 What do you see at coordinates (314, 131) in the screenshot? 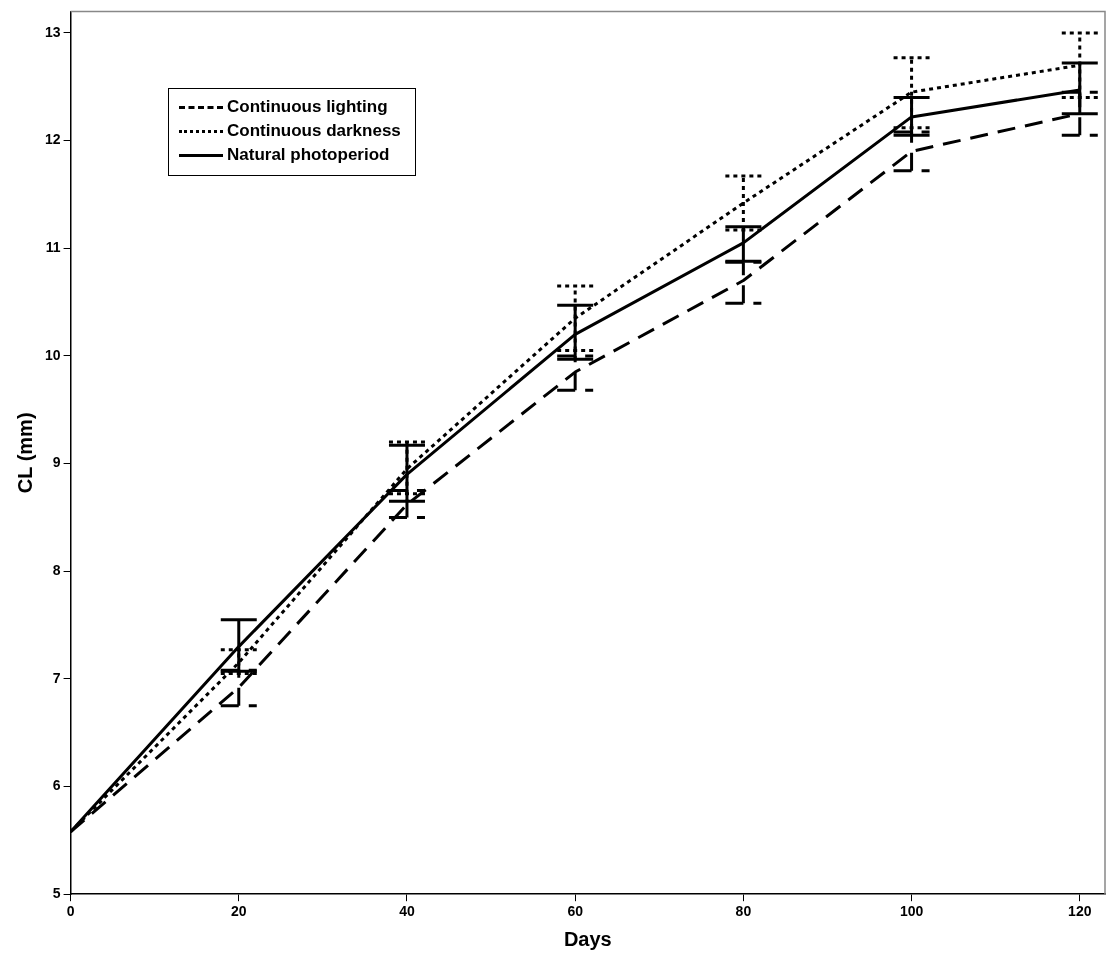
I see `legend-label: Continuous darkness` at bounding box center [314, 131].